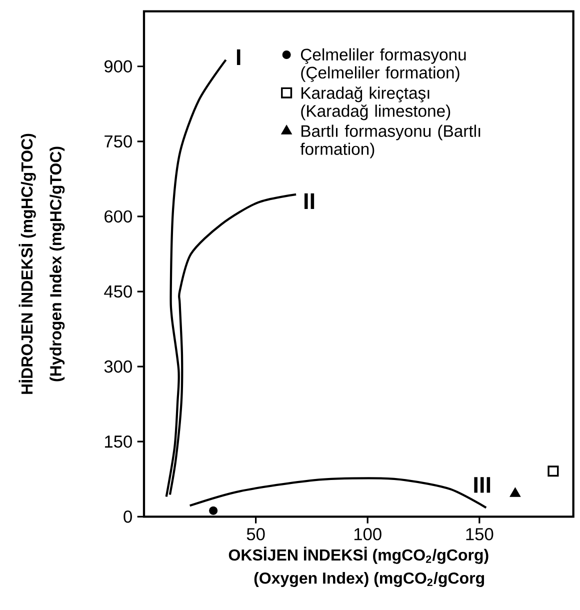  Describe the element at coordinates (482, 485) in the screenshot. I see `series-label: III` at that location.